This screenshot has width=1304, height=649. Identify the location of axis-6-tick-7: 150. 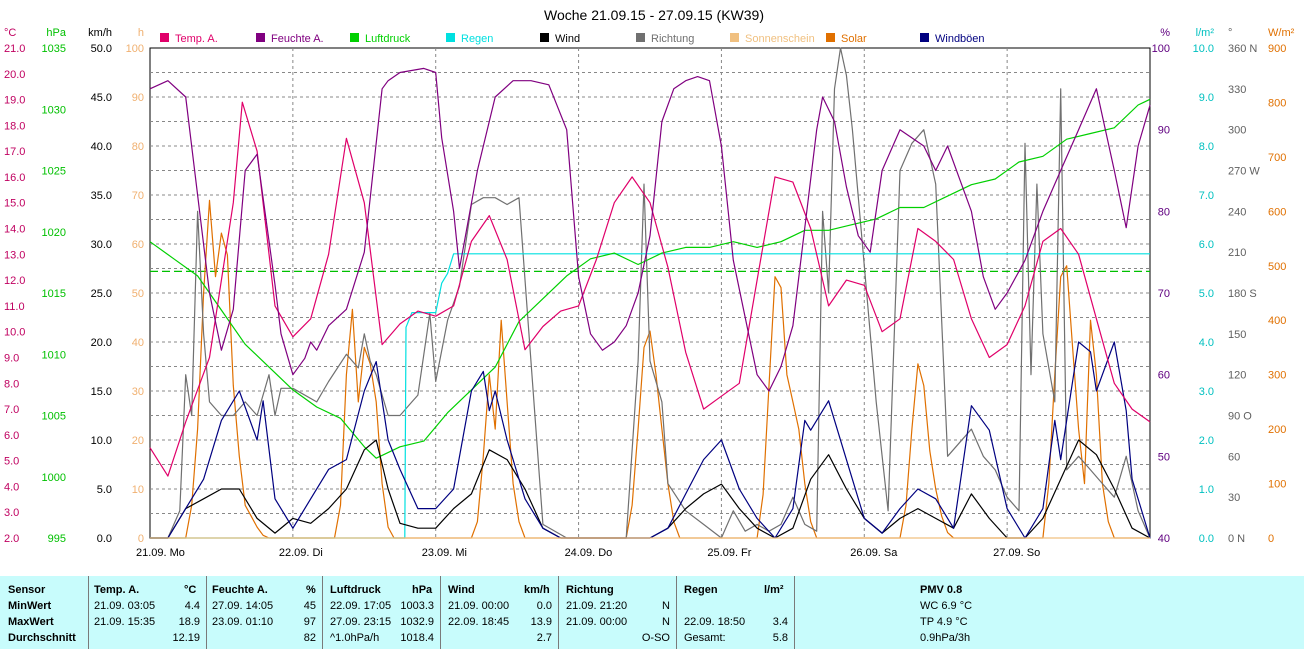
(1237, 335).